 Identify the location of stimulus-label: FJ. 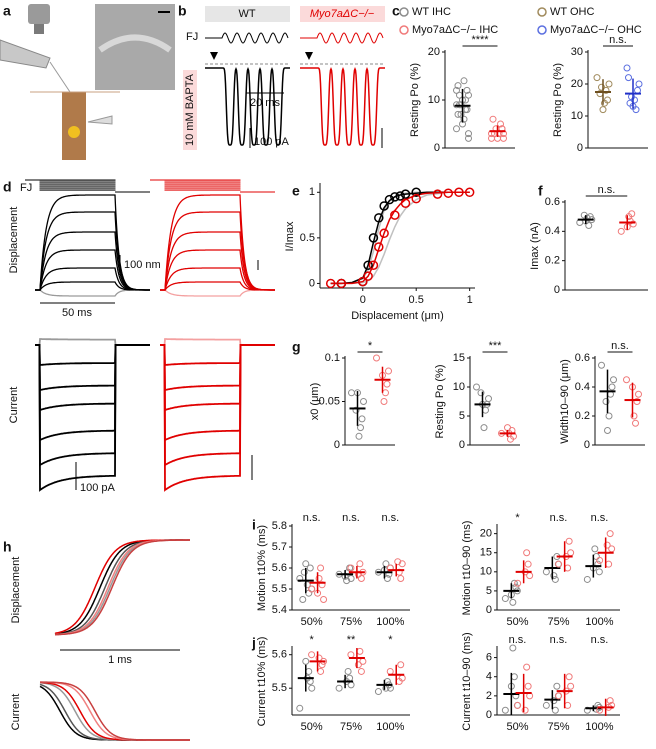
(192, 37).